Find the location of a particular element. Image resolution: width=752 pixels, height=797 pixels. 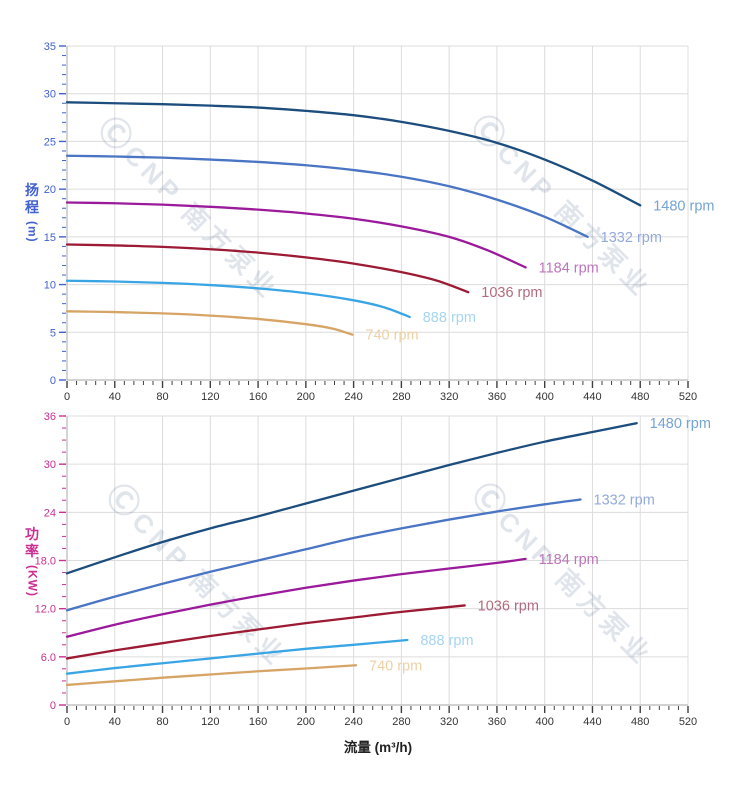

cnp-watermark: ⒸCNP 南方泵业 is located at coordinates (189, 208).